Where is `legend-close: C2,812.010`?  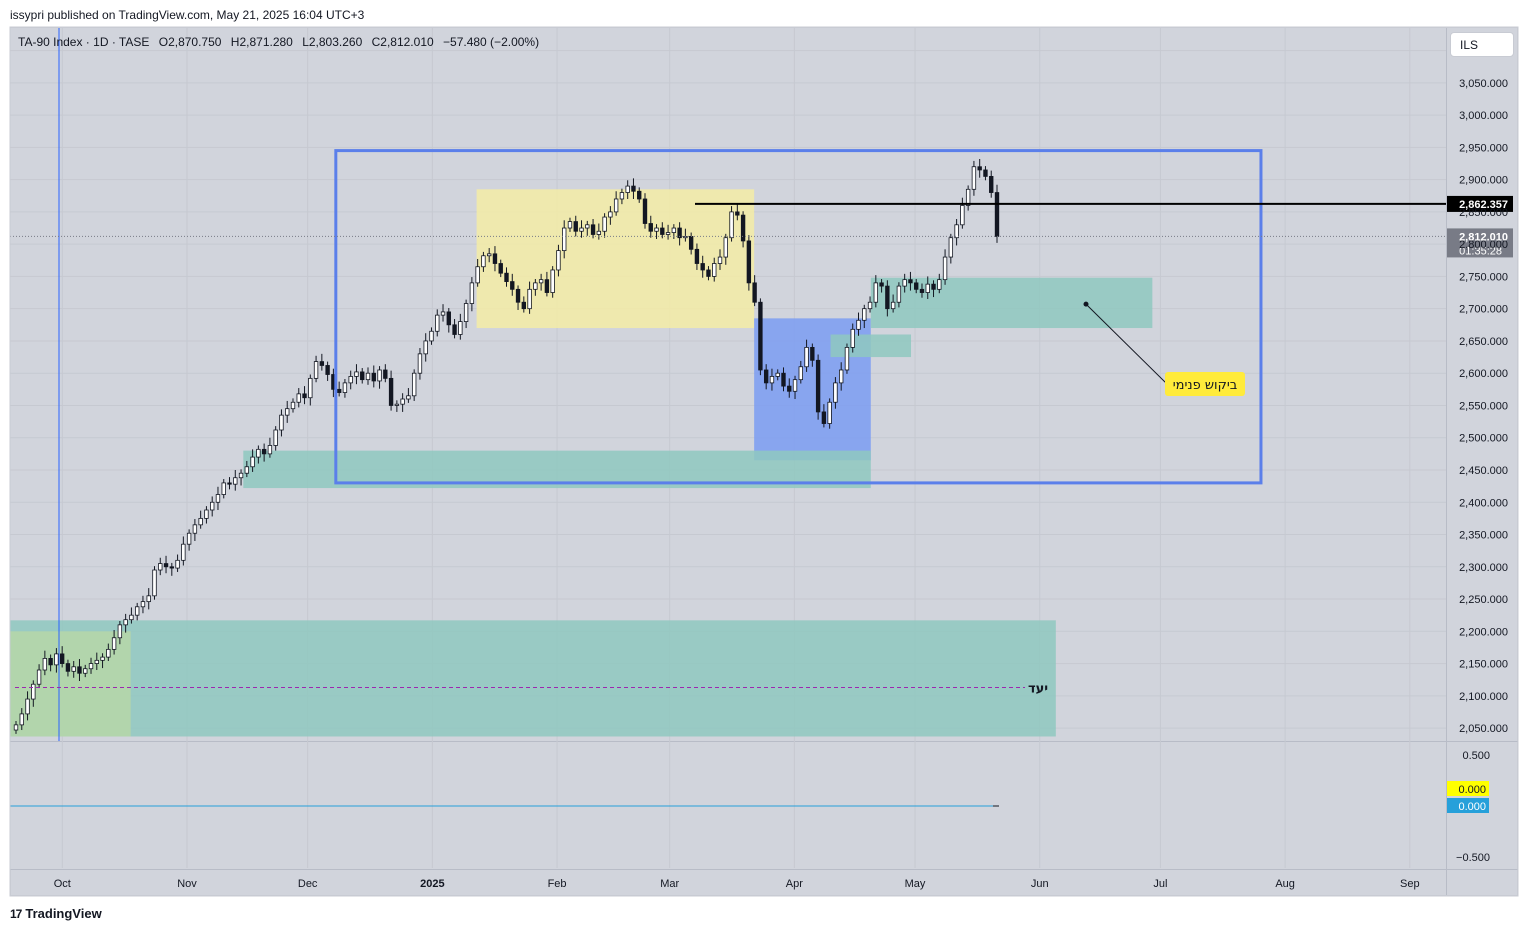
legend-close: C2,812.010 is located at coordinates (402, 42).